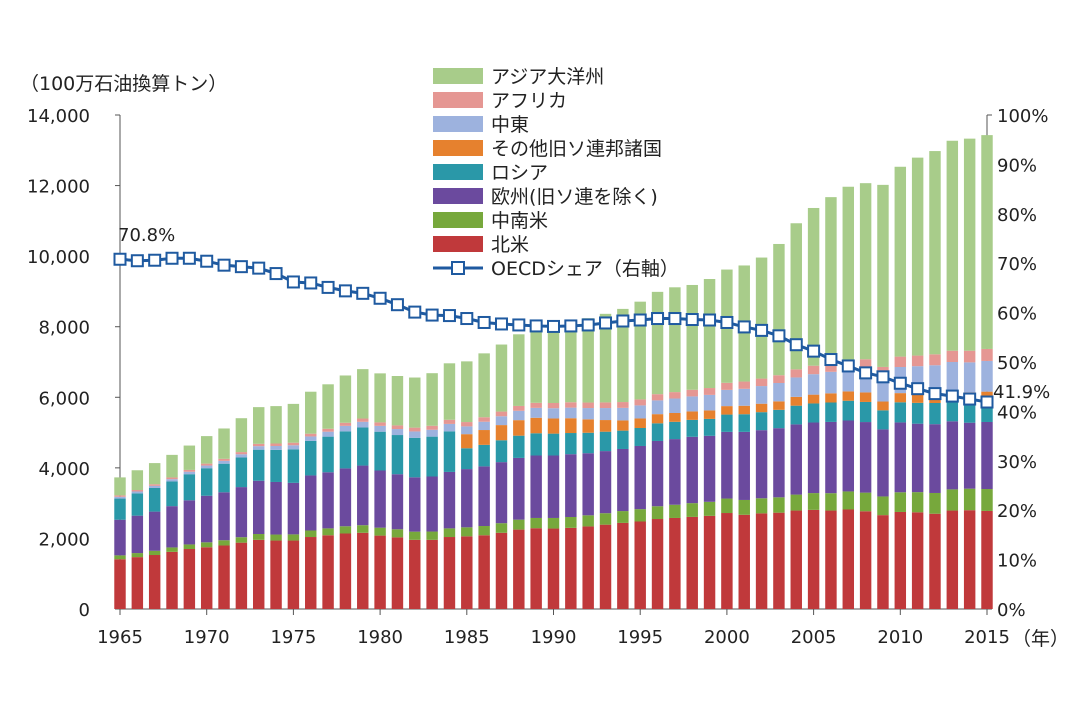  What do you see at coordinates (1017, 165) in the screenshot?
I see `y2-tick-label: 90%` at bounding box center [1017, 165].